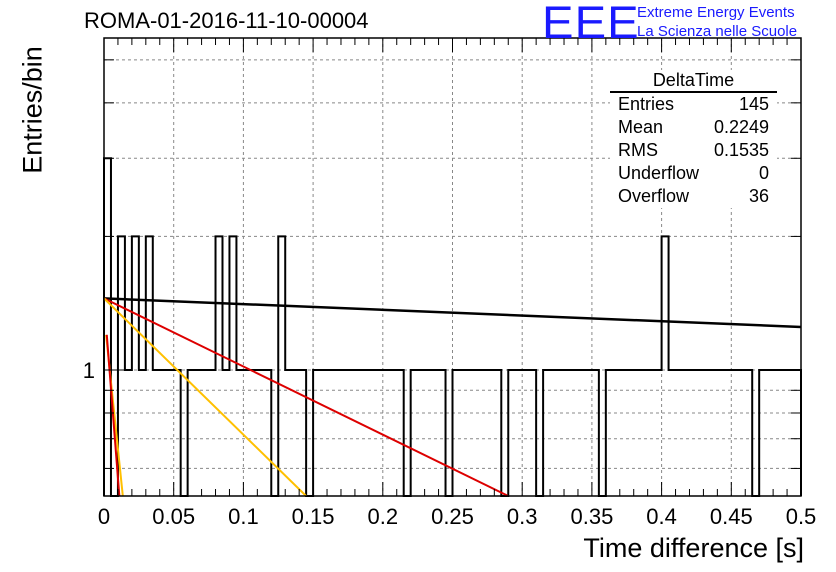  What do you see at coordinates (243, 516) in the screenshot?
I see `x-tick-label: 0.1` at bounding box center [243, 516].